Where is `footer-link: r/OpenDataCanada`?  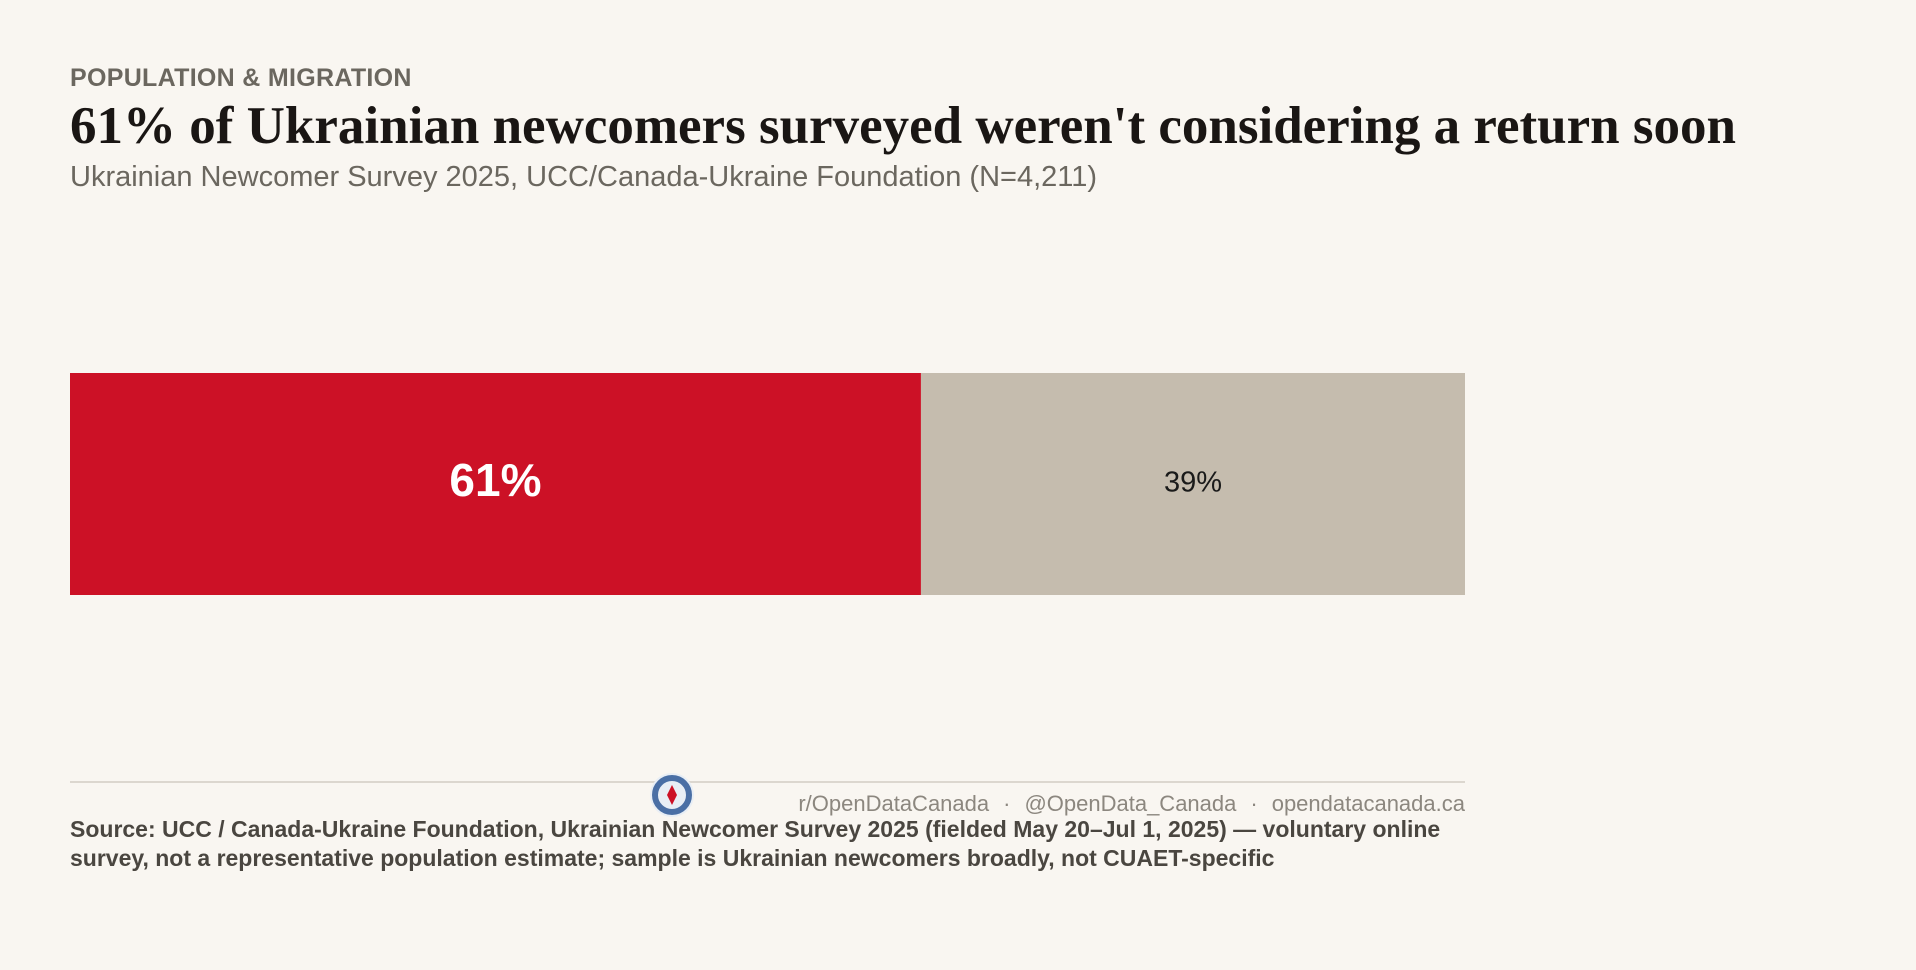 footer-link: r/OpenDataCanada is located at coordinates (894, 803).